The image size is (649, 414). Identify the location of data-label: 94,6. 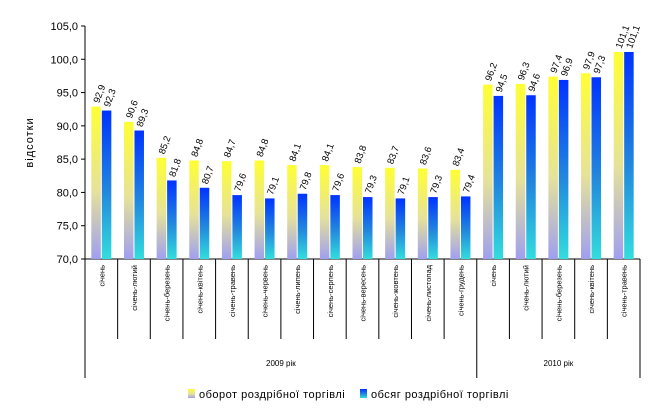
(534, 82).